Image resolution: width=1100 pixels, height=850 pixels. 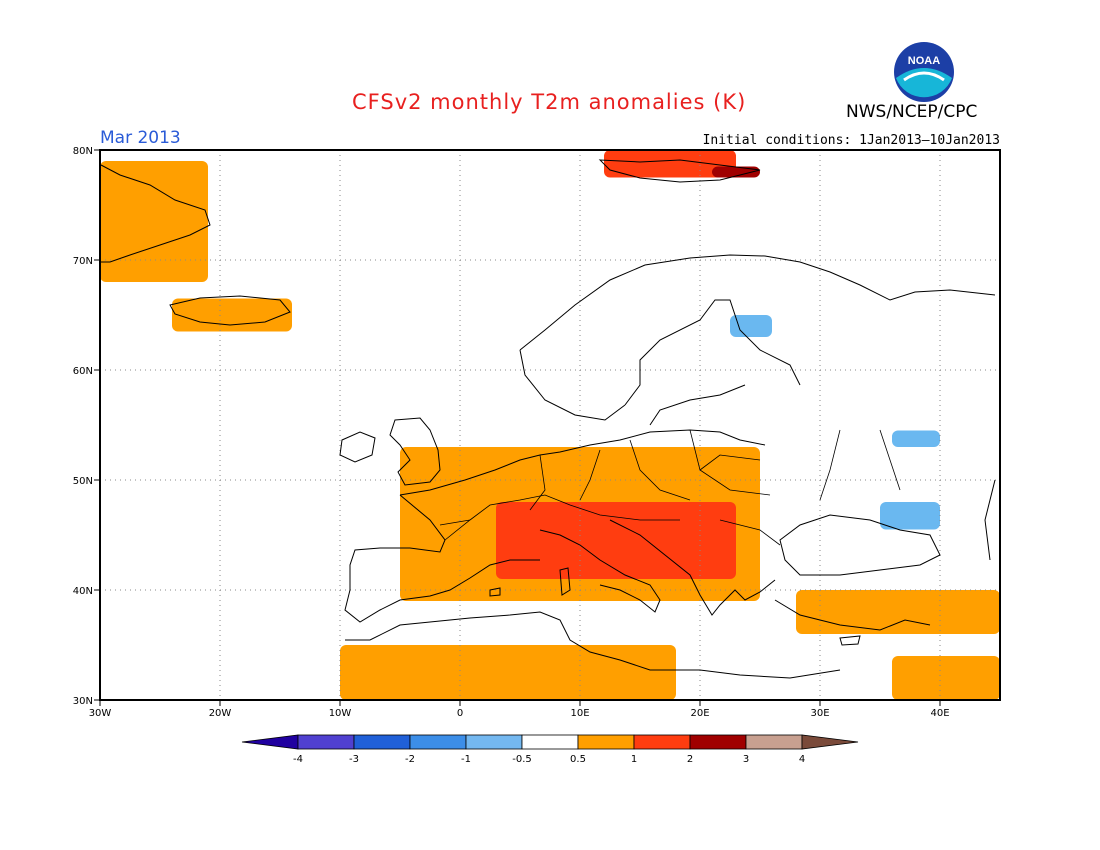 I want to click on lon-label: 10E, so click(x=579, y=713).